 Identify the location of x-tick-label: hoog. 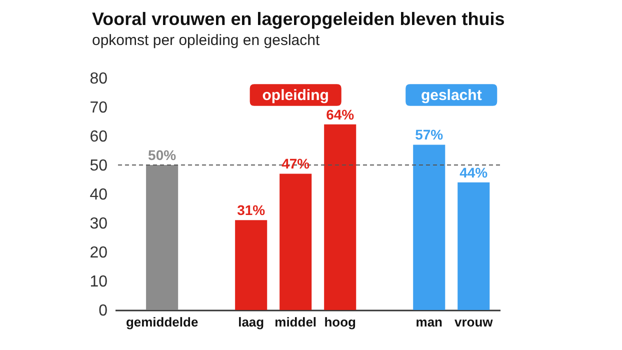
(340, 322).